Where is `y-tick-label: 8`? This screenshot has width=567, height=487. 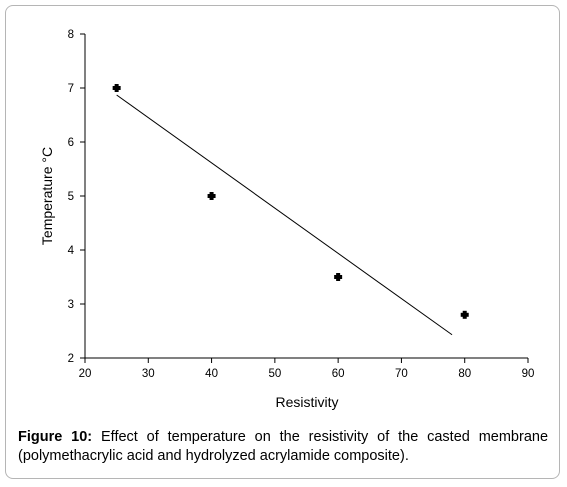 y-tick-label: 8 is located at coordinates (71, 35).